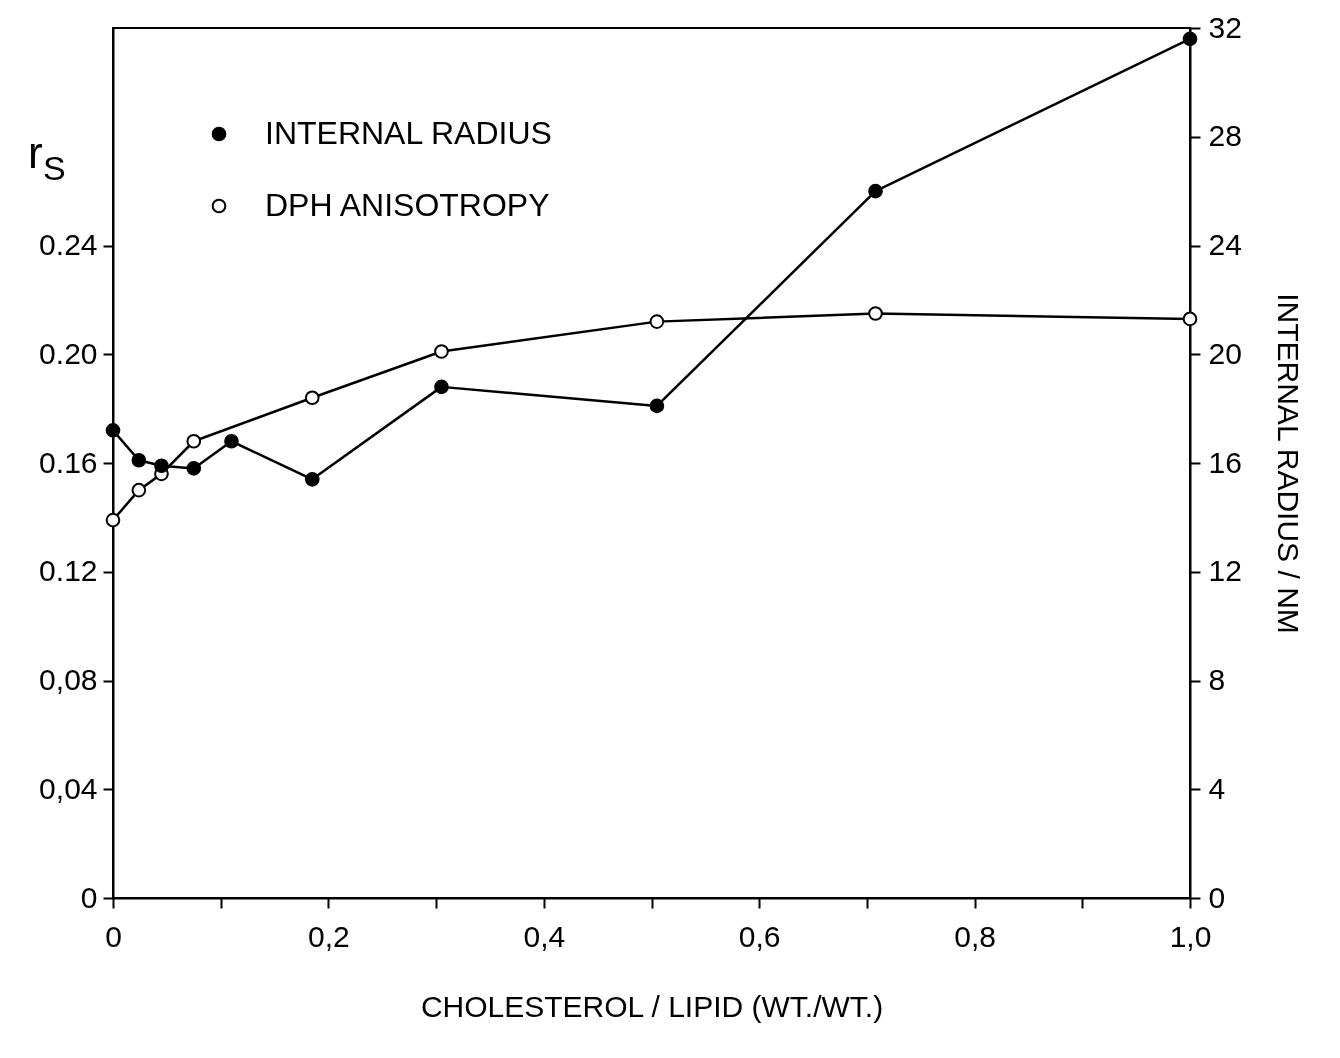  I want to click on y2-tick-label: 28, so click(1225, 136).